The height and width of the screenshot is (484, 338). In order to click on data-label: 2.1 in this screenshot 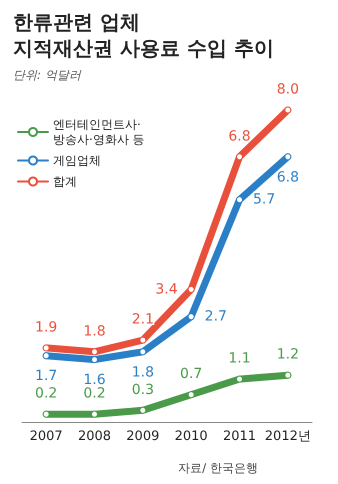, I will do `click(143, 320)`.